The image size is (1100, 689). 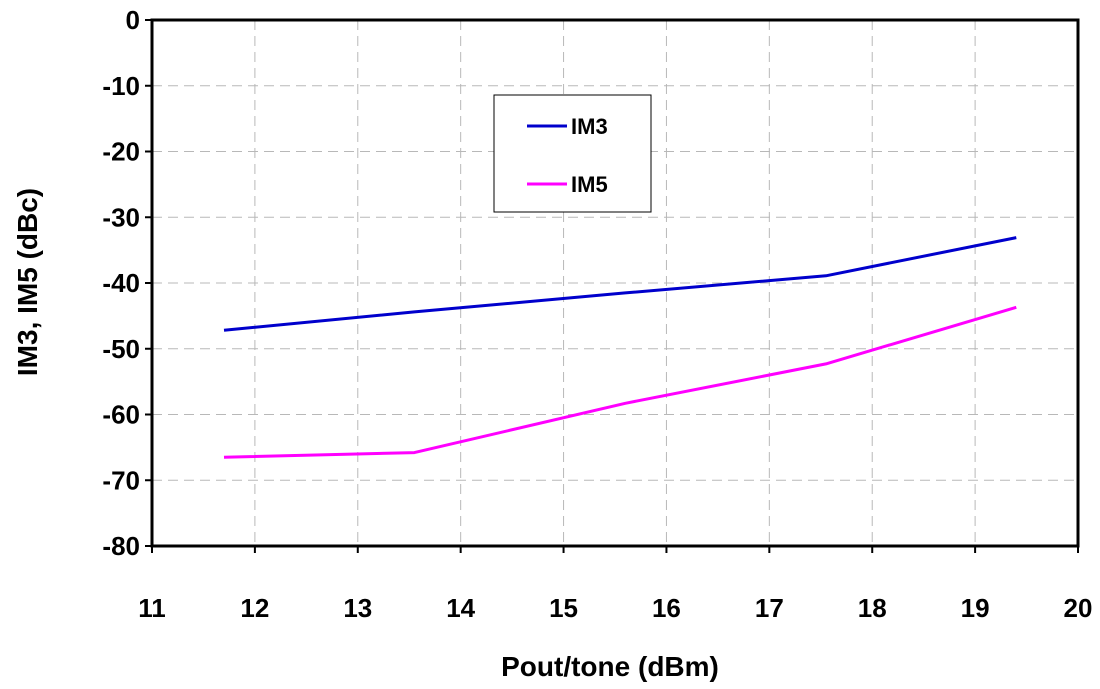 What do you see at coordinates (769, 608) in the screenshot?
I see `x-tick-label: 17` at bounding box center [769, 608].